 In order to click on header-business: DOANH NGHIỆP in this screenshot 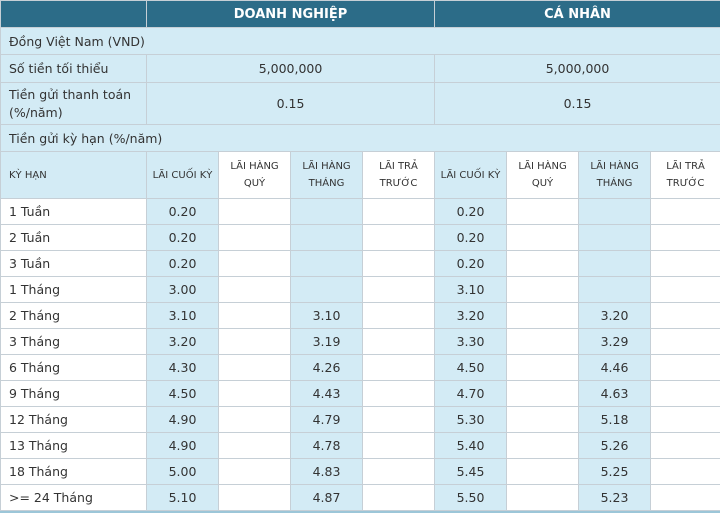, I will do `click(291, 14)`.